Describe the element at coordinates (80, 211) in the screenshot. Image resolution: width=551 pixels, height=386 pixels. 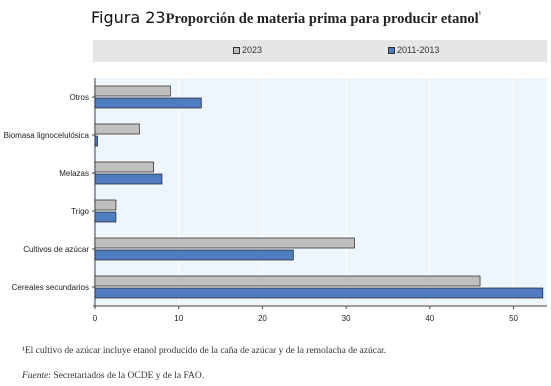
I see `category-label: Trigo` at that location.